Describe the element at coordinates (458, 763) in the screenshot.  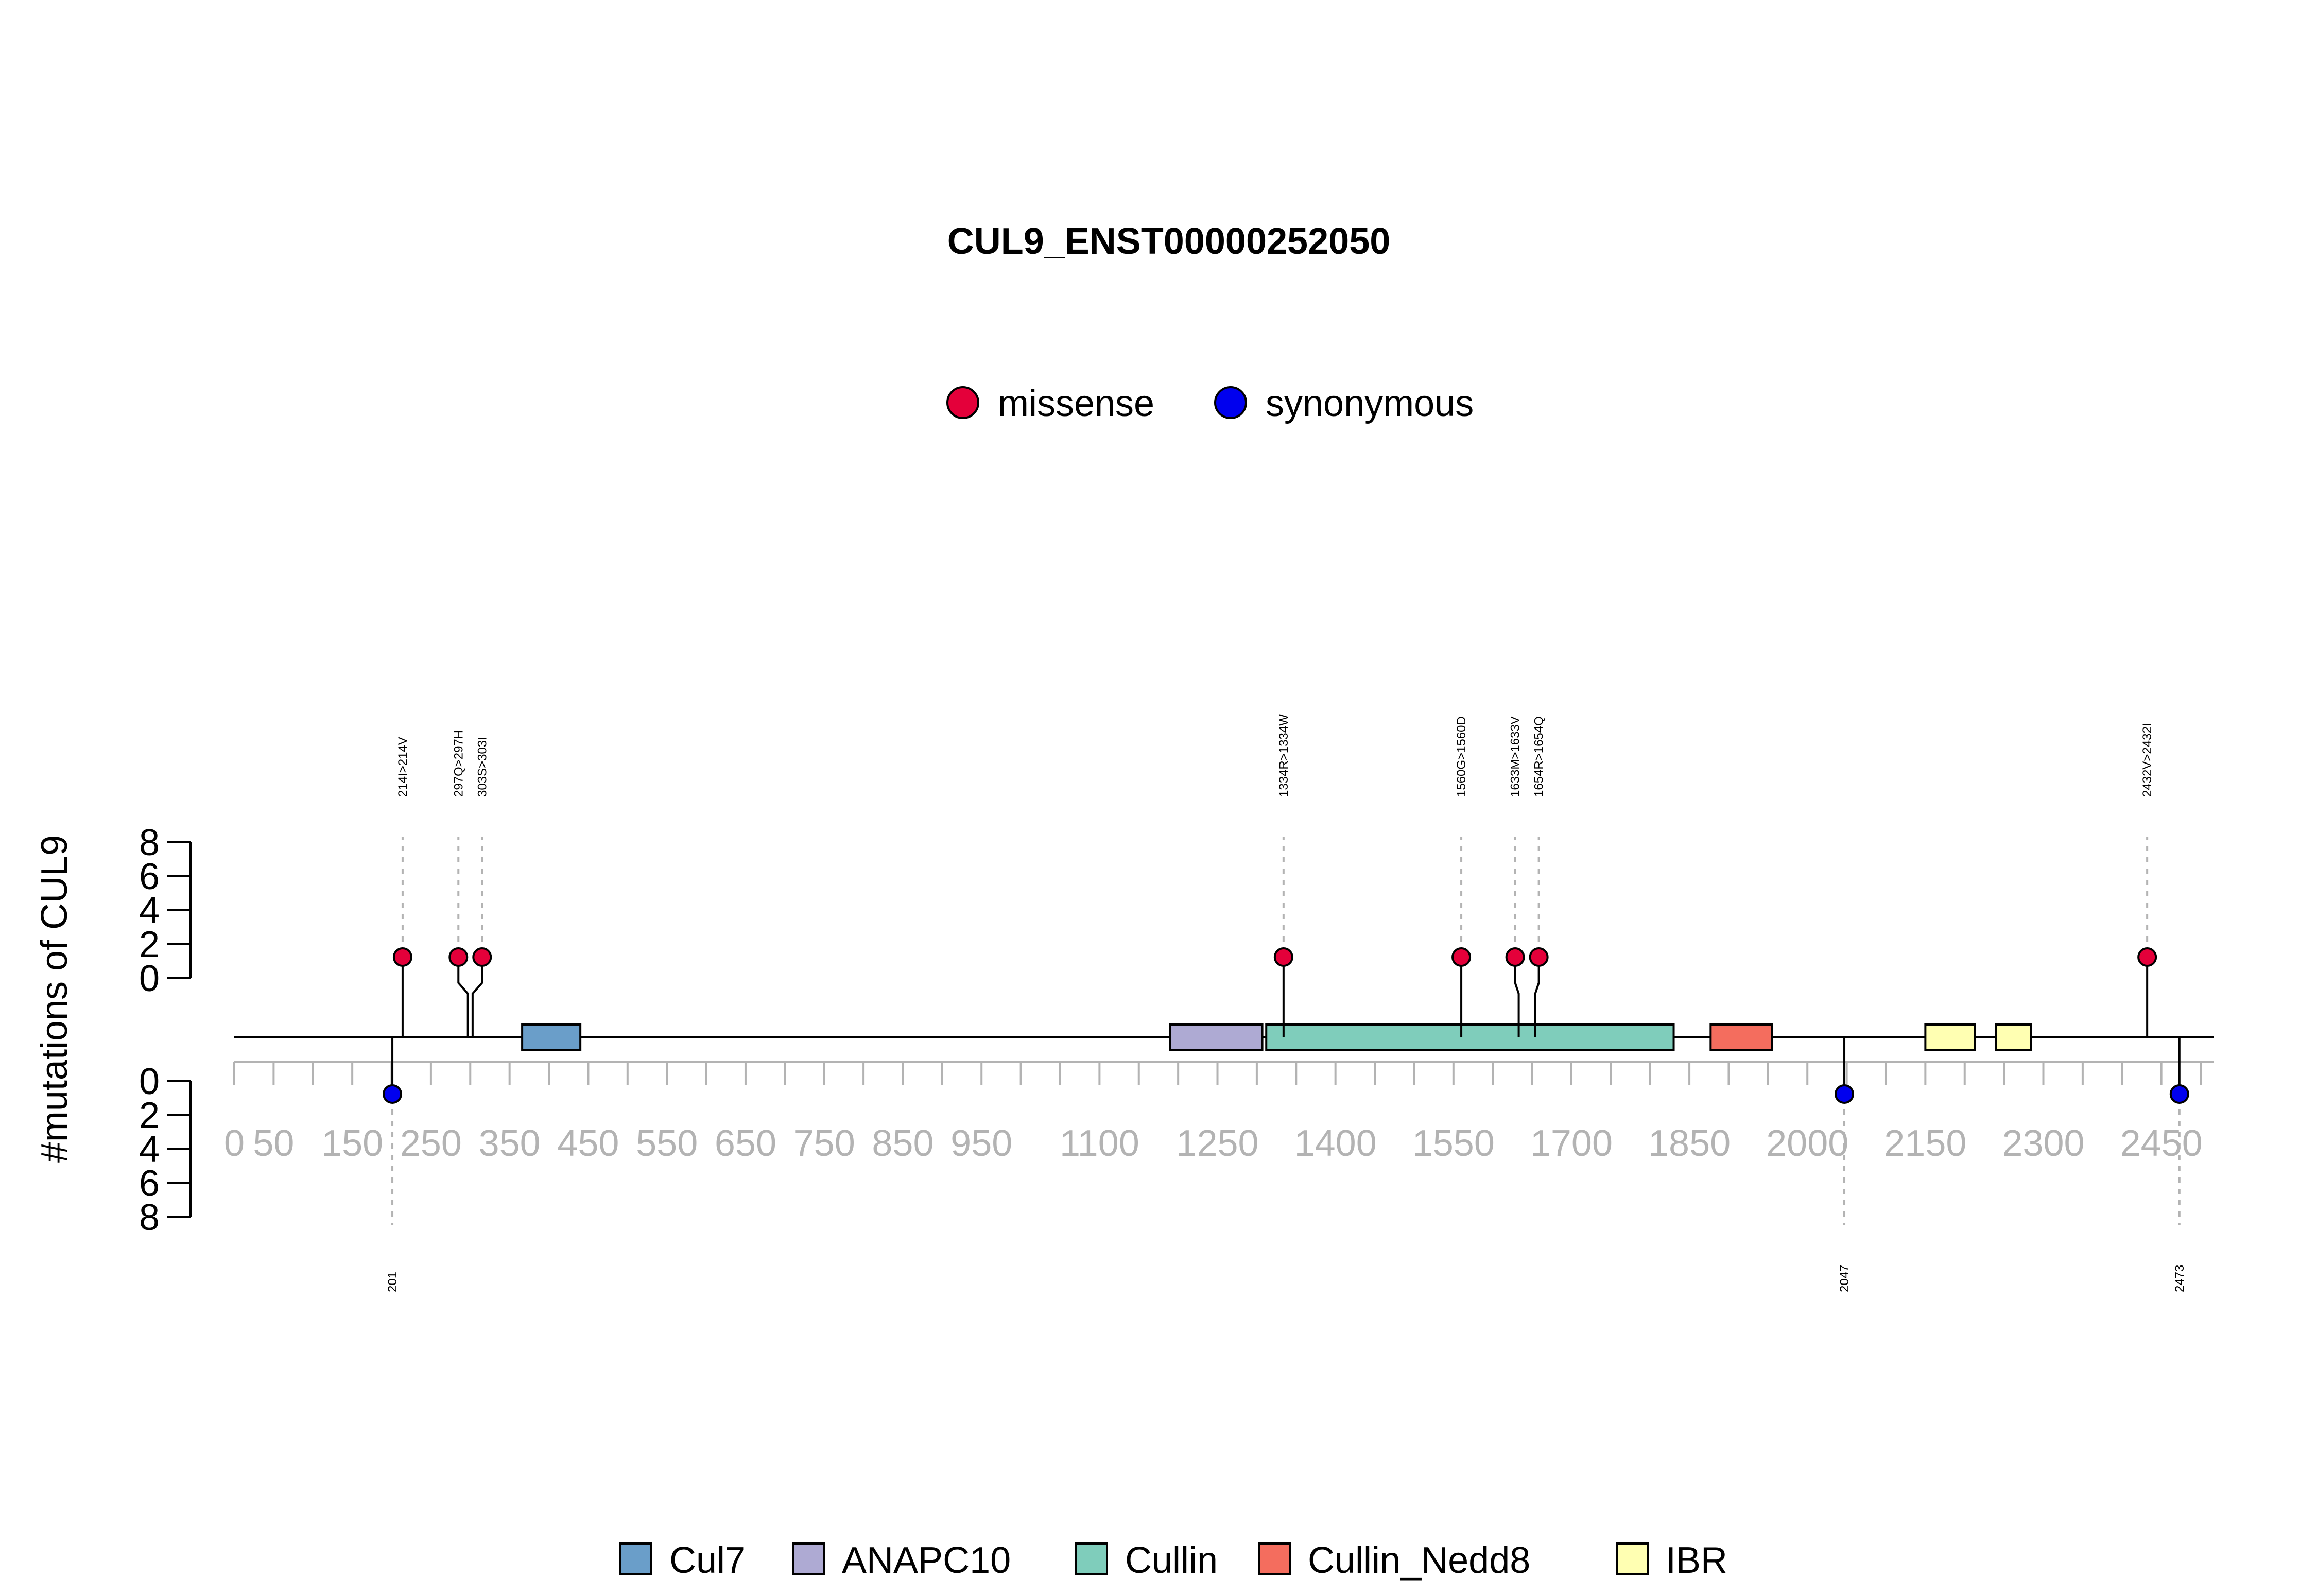
I see `mutation-label: 297Q>297H` at that location.